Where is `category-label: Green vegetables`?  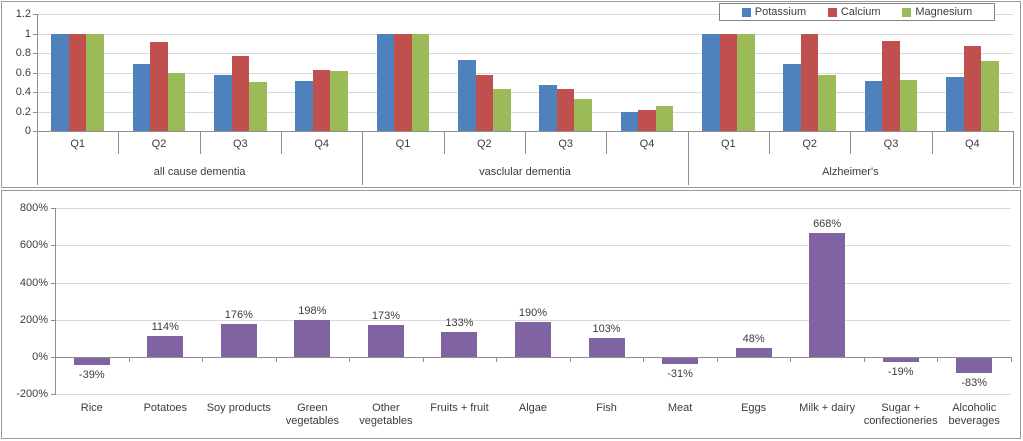 category-label: Green vegetables is located at coordinates (313, 415).